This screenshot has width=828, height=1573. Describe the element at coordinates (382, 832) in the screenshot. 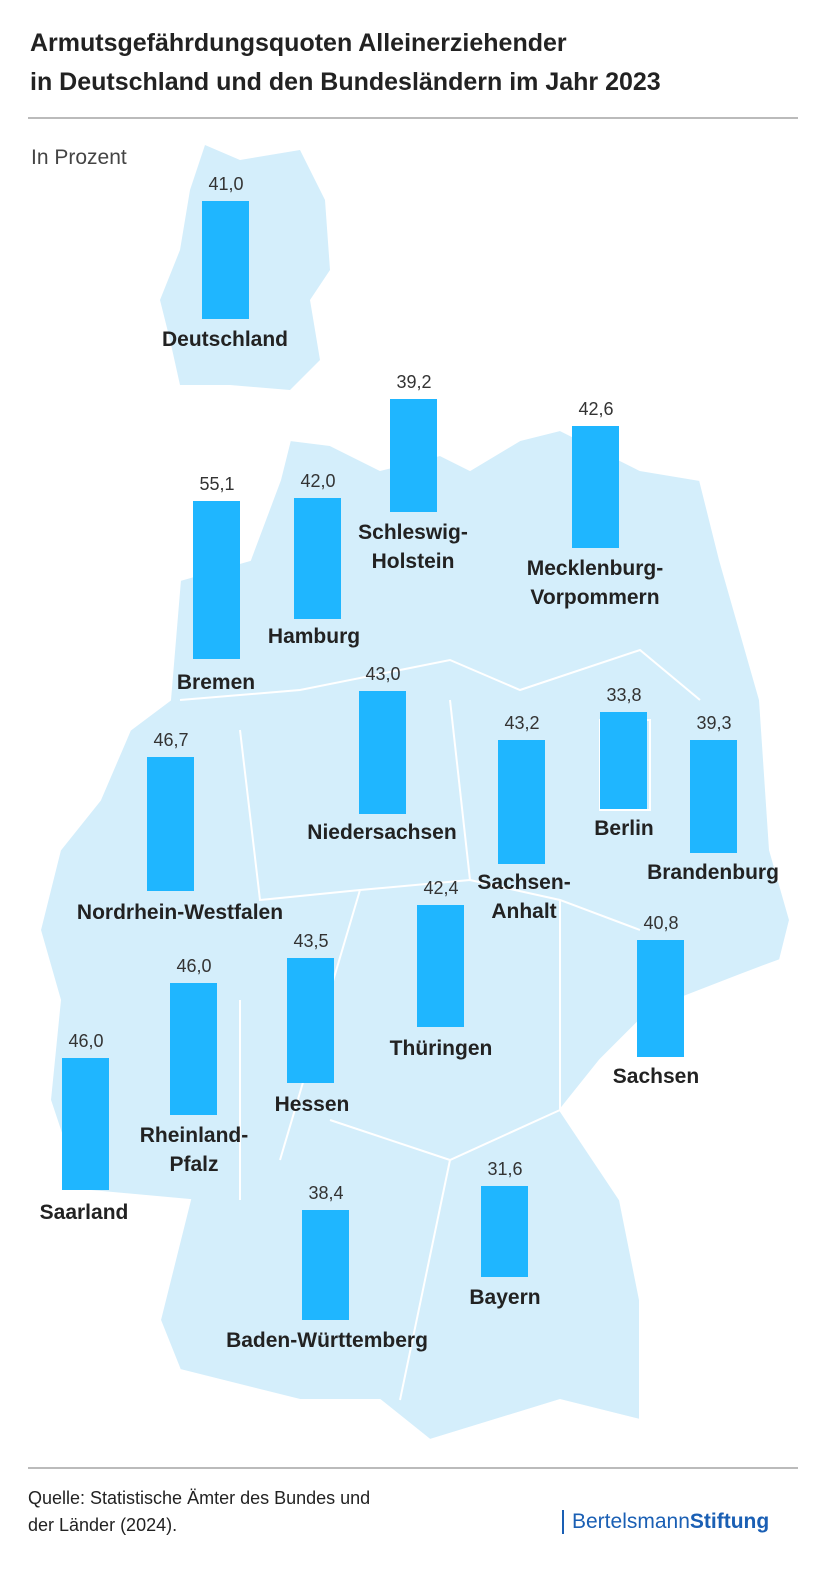

I see `category-label: Niedersachsen` at that location.